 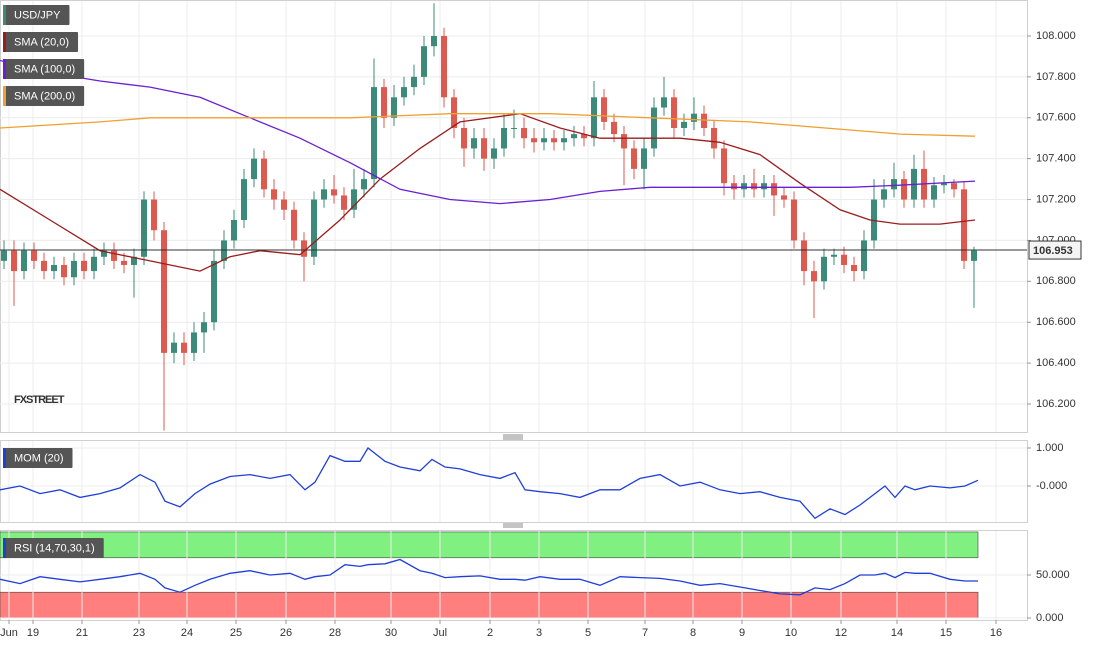 What do you see at coordinates (139, 633) in the screenshot?
I see `x-tick-label: 23` at bounding box center [139, 633].